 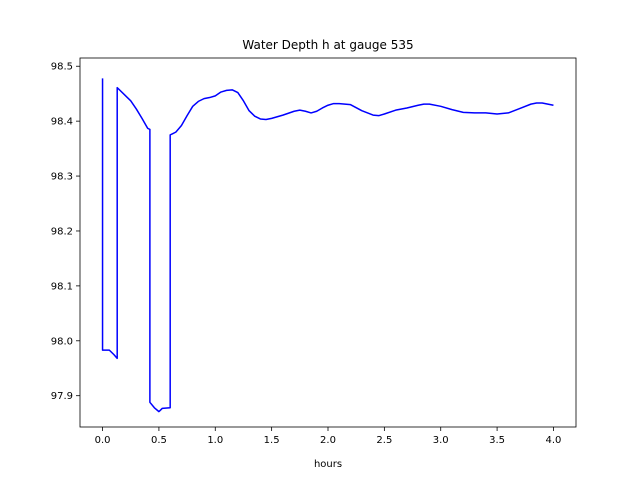 I want to click on y-tick-label: 98.1, so click(x=62, y=286).